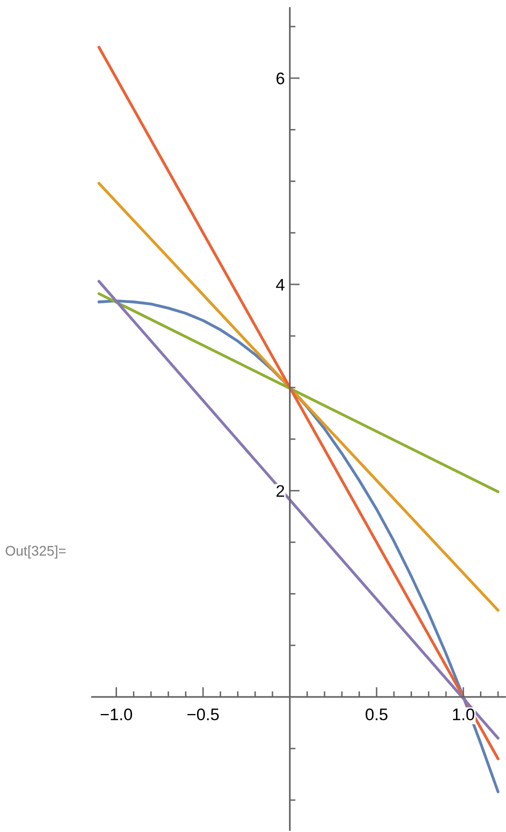 The image size is (506, 832). What do you see at coordinates (36, 552) in the screenshot?
I see `text: Out[325]=` at bounding box center [36, 552].